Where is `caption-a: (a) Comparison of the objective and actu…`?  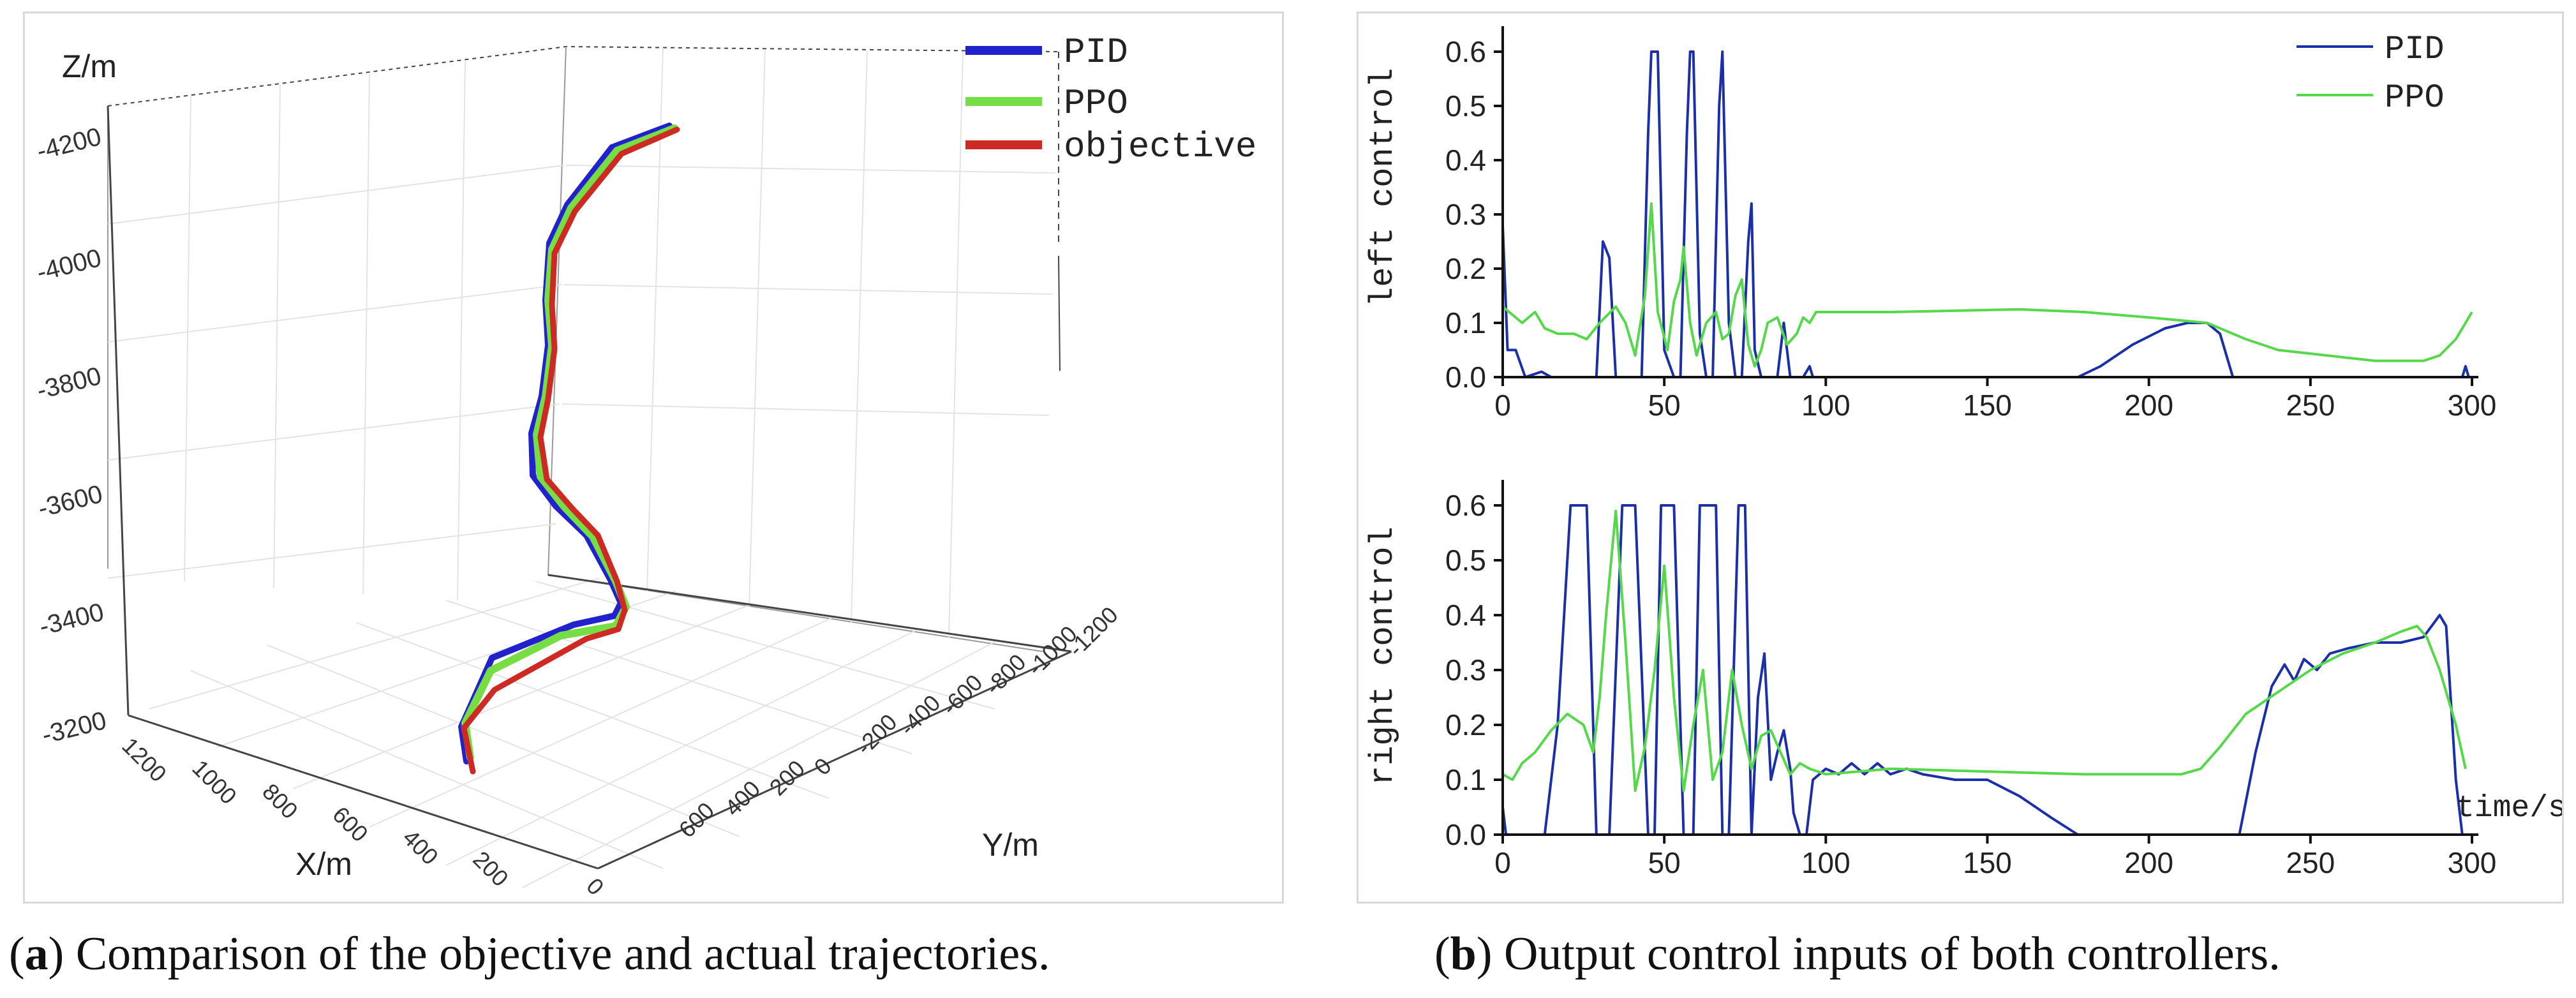
caption-a: (a) Comparison of the objective and actu… is located at coordinates (529, 954).